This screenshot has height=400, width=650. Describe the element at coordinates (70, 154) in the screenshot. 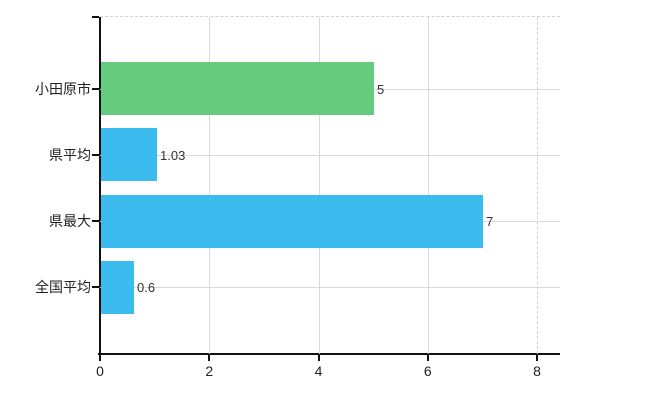

I see `category-label: 県平均` at that location.